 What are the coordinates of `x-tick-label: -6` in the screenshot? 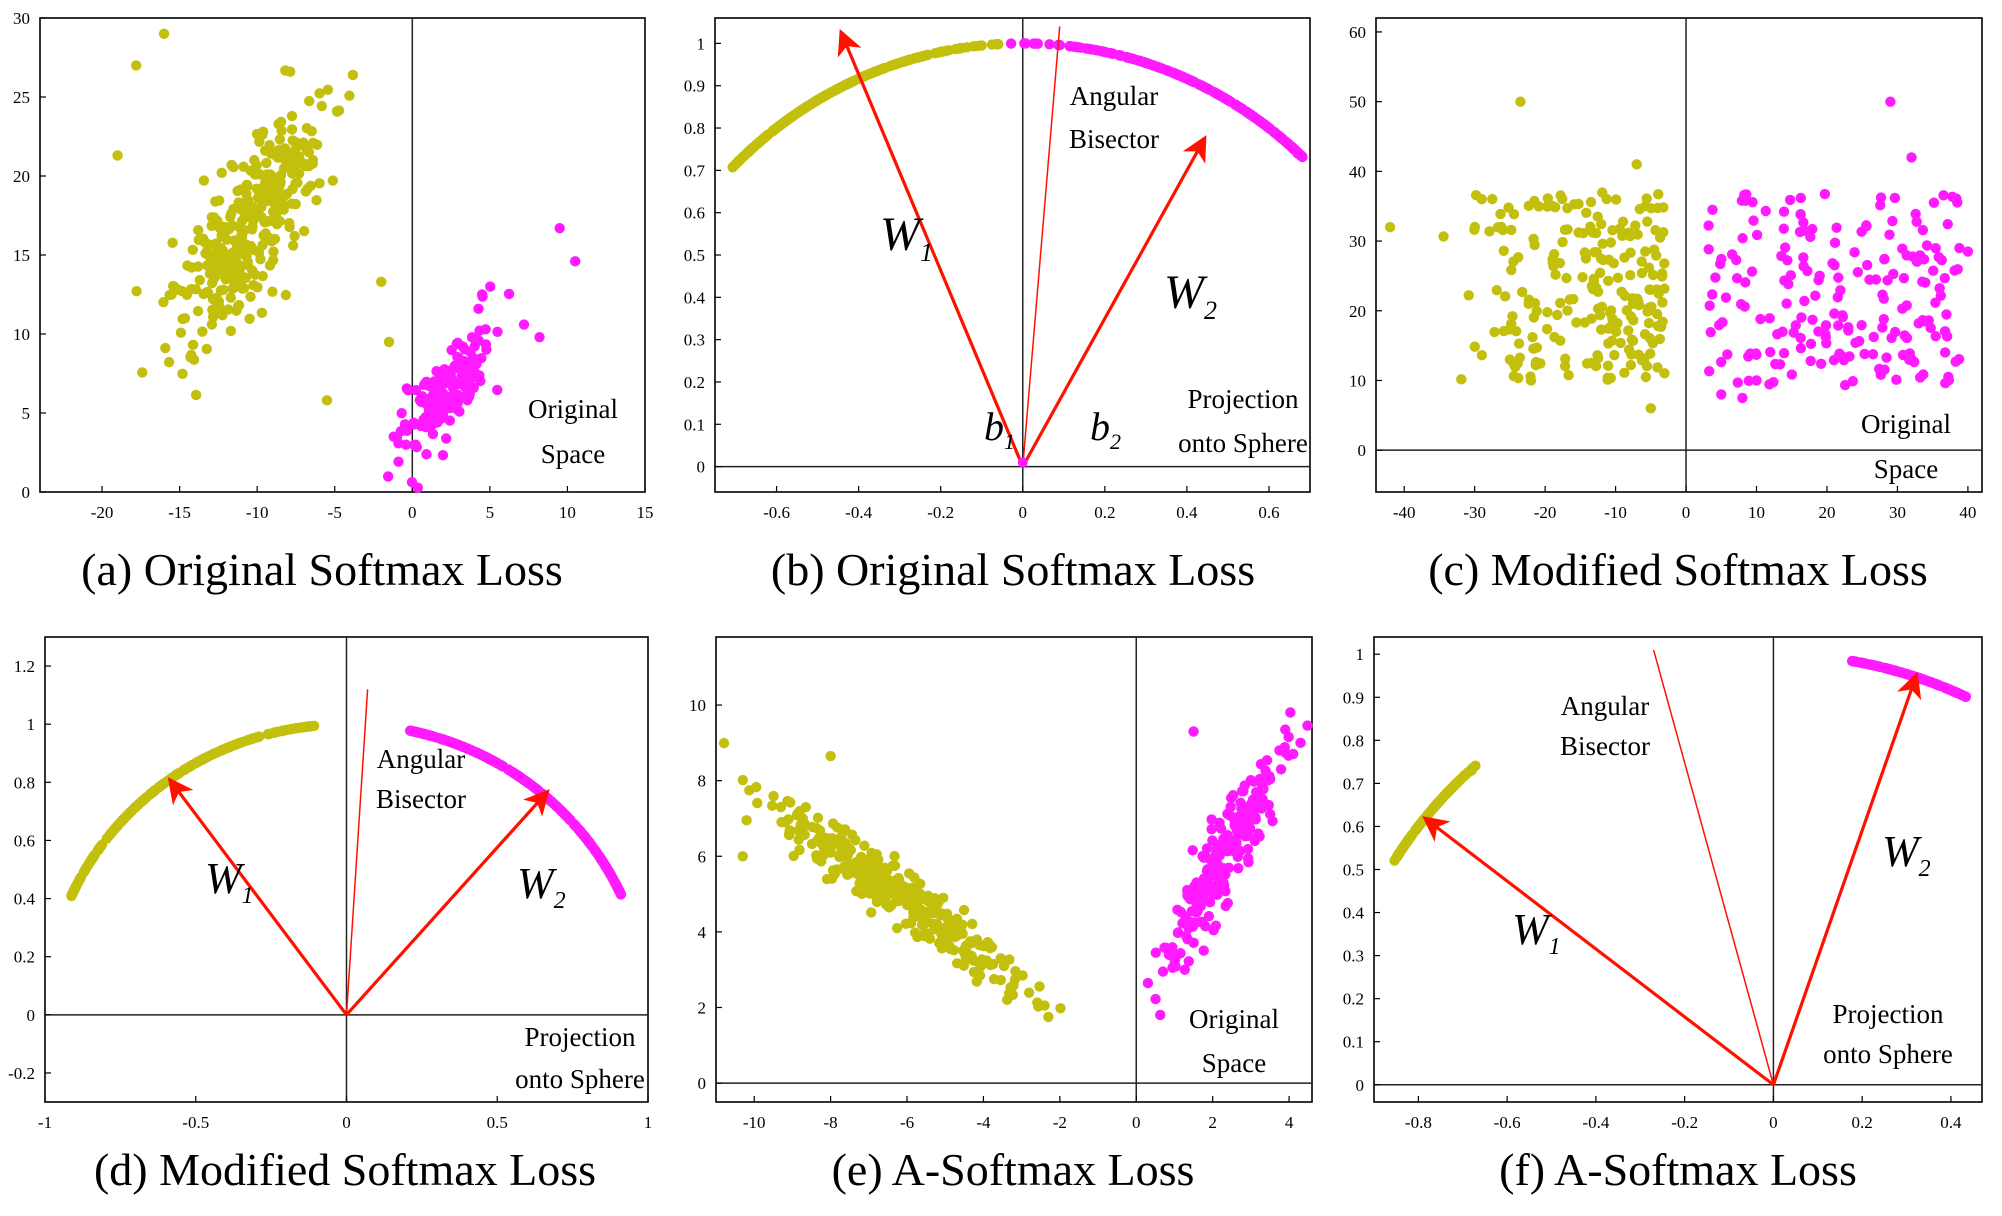 It's located at (907, 1122).